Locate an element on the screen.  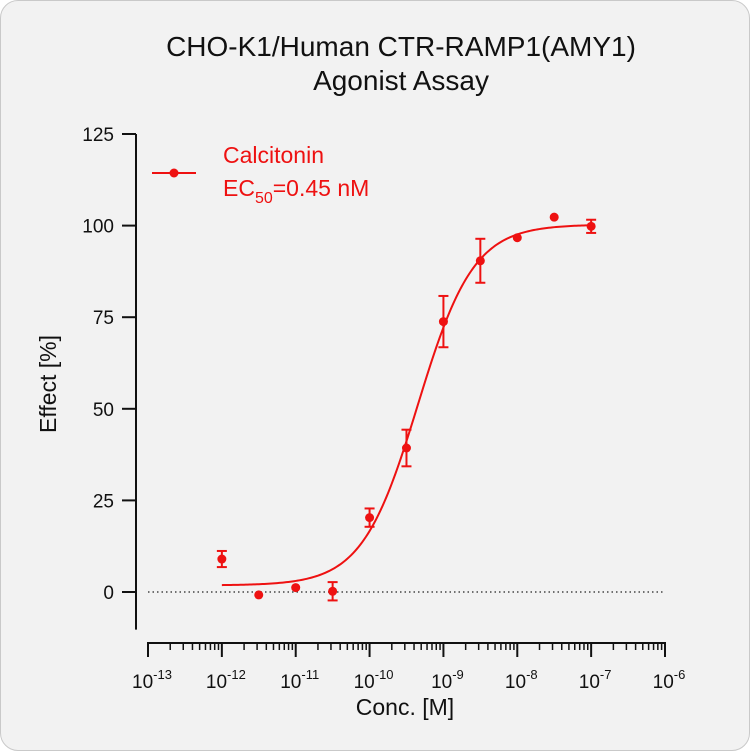
y-axis-title: Effect [%] is located at coordinates (48, 384).